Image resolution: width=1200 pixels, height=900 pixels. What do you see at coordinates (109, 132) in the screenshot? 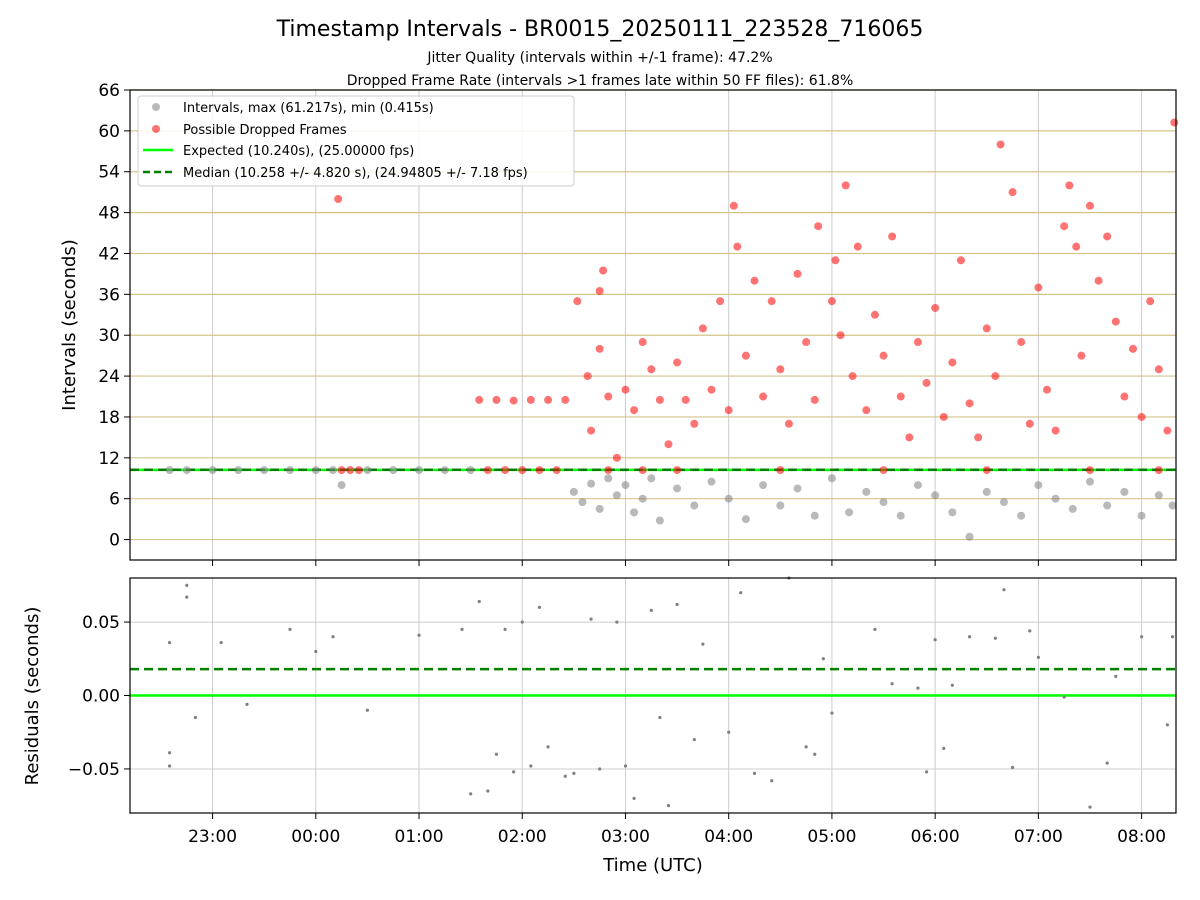
I see `intervals-y-tick-label: 60` at bounding box center [109, 132].